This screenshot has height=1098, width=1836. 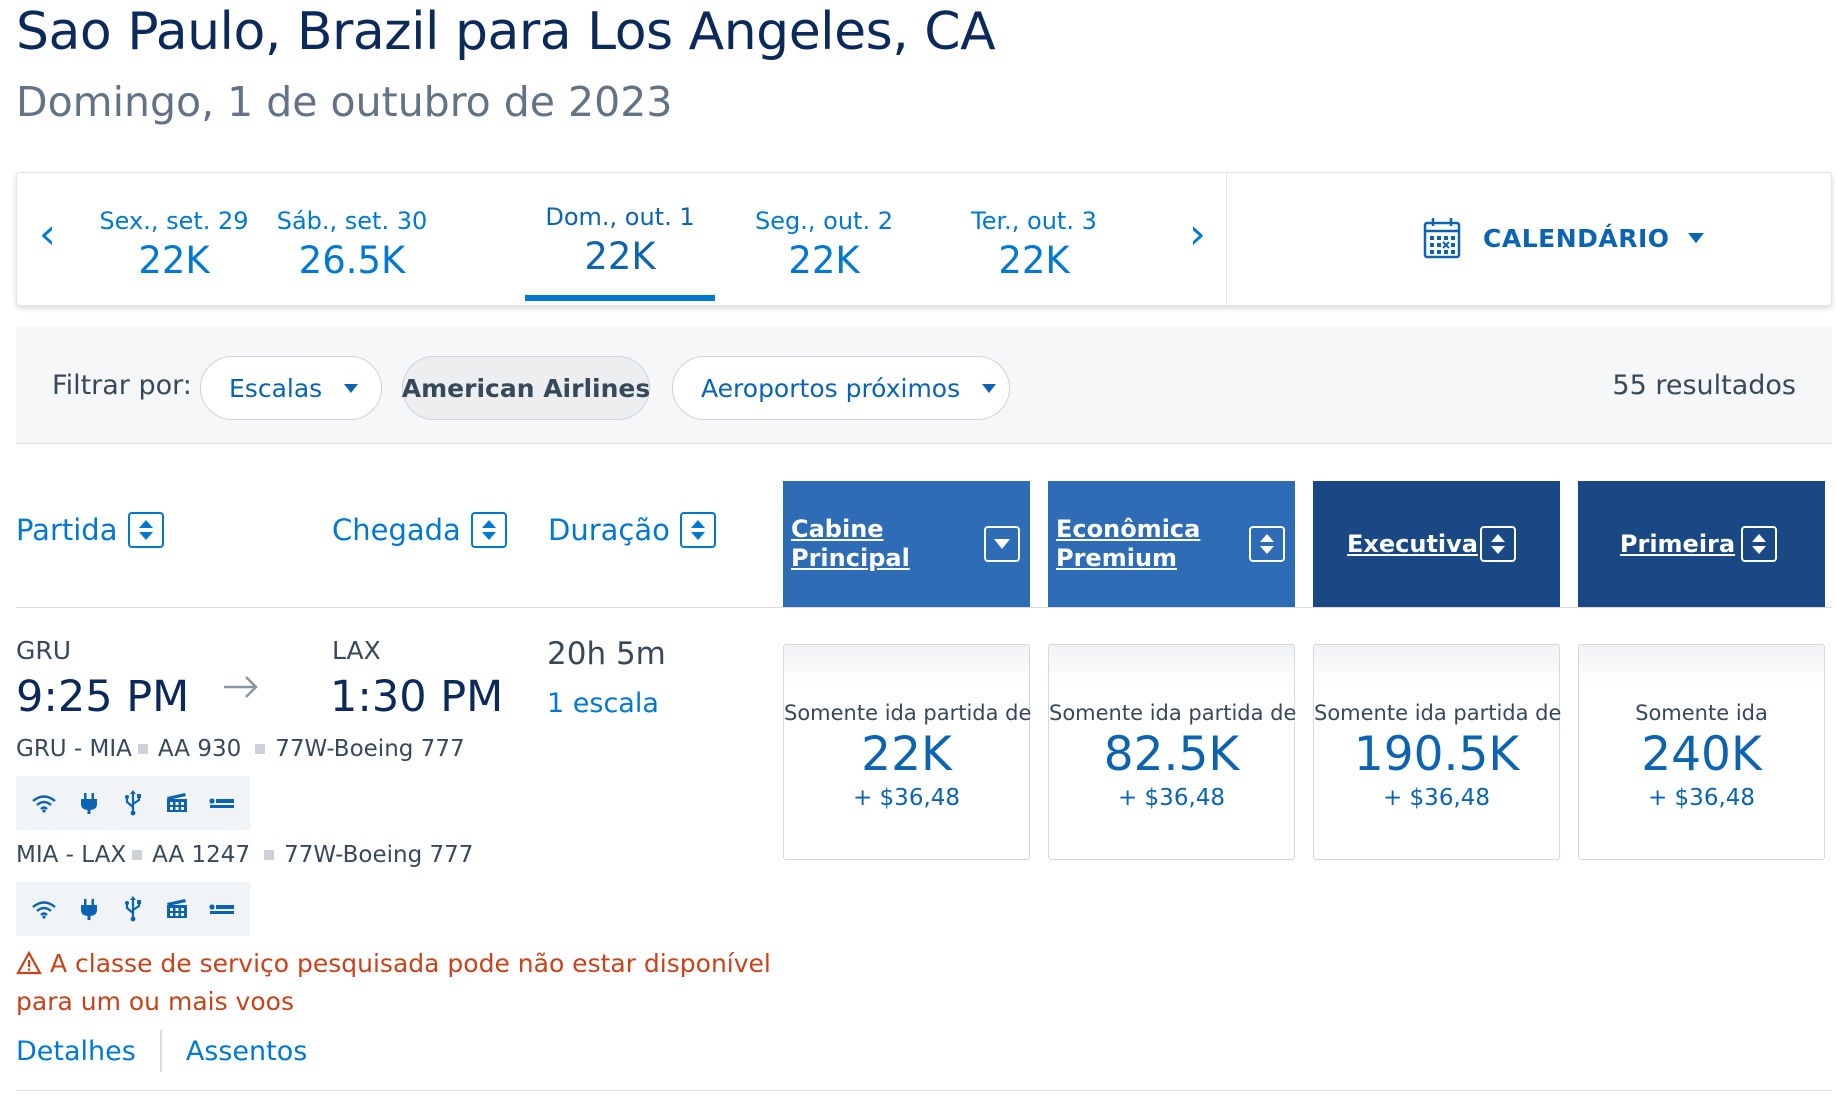 What do you see at coordinates (419, 530) in the screenshot?
I see `sort-arrival: Chegada` at bounding box center [419, 530].